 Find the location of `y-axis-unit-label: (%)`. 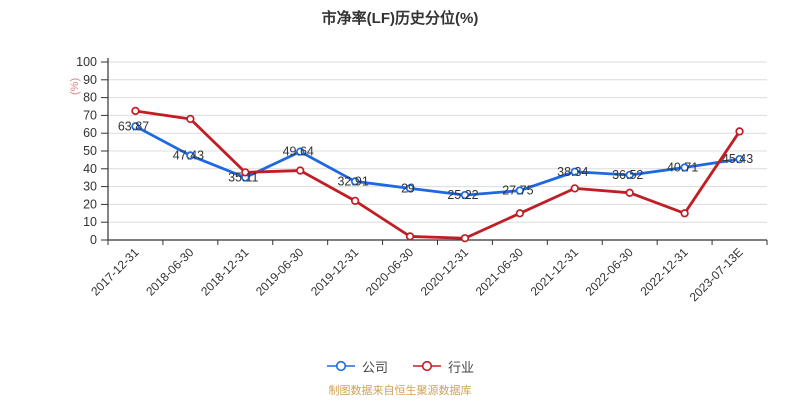

y-axis-unit-label: (%) is located at coordinates (75, 86).